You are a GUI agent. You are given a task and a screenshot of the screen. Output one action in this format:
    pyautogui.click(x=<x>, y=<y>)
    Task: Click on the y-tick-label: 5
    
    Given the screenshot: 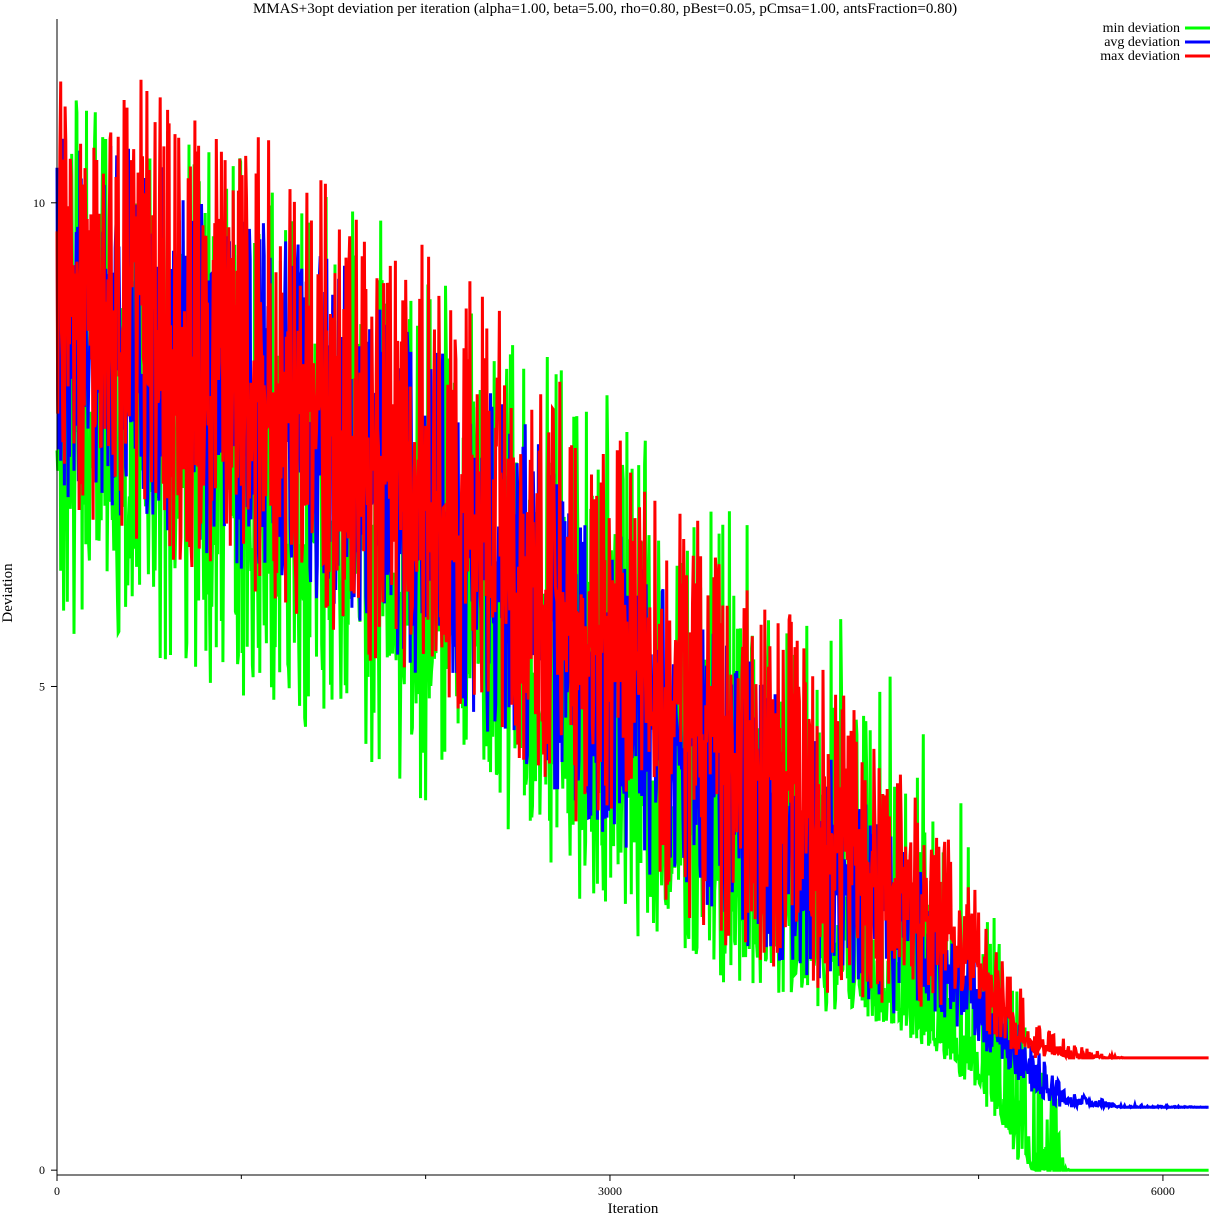 What is the action you would take?
    pyautogui.click(x=42, y=686)
    